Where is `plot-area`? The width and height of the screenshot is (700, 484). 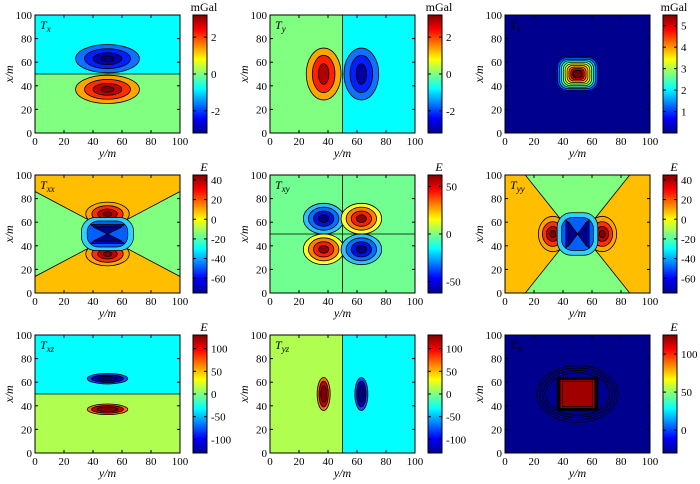 plot-area is located at coordinates (577, 234).